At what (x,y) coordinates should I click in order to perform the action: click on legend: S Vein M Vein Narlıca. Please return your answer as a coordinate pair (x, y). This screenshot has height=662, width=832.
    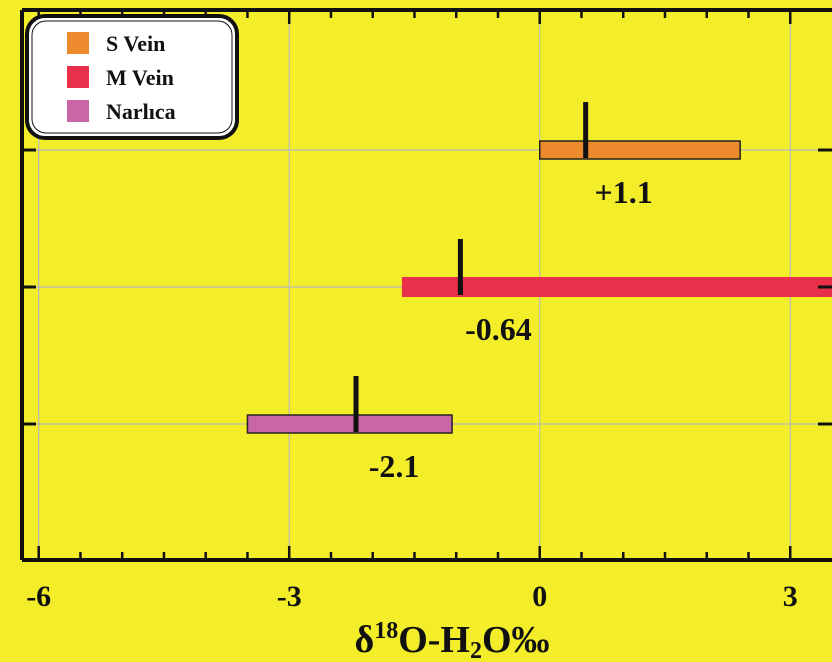
    Looking at the image, I should click on (132, 77).